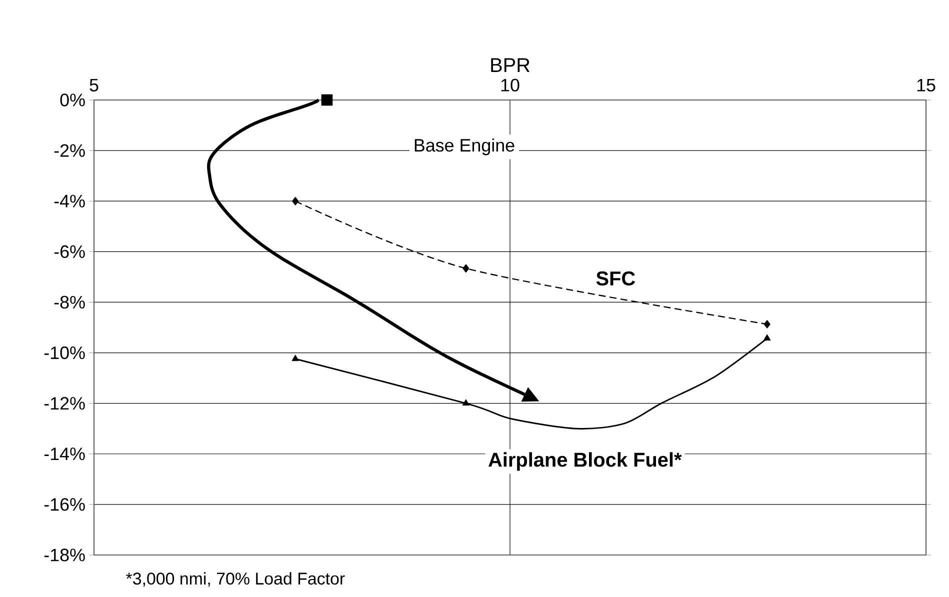 This screenshot has height=597, width=949. What do you see at coordinates (926, 85) in the screenshot?
I see `x-tick-label: 15` at bounding box center [926, 85].